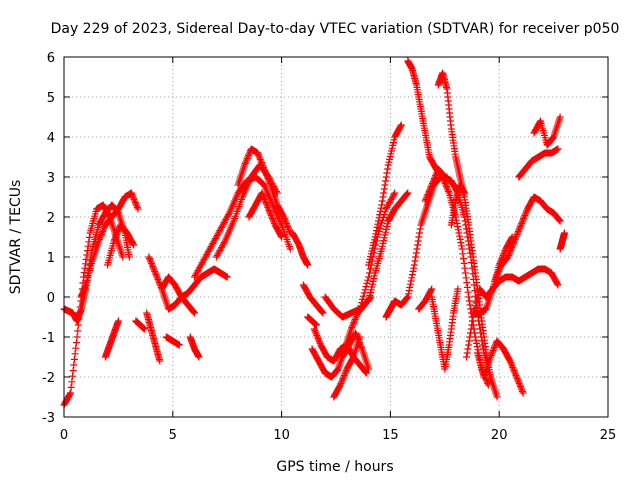  What do you see at coordinates (388, 247) in the screenshot?
I see `series-arc25` at bounding box center [388, 247].